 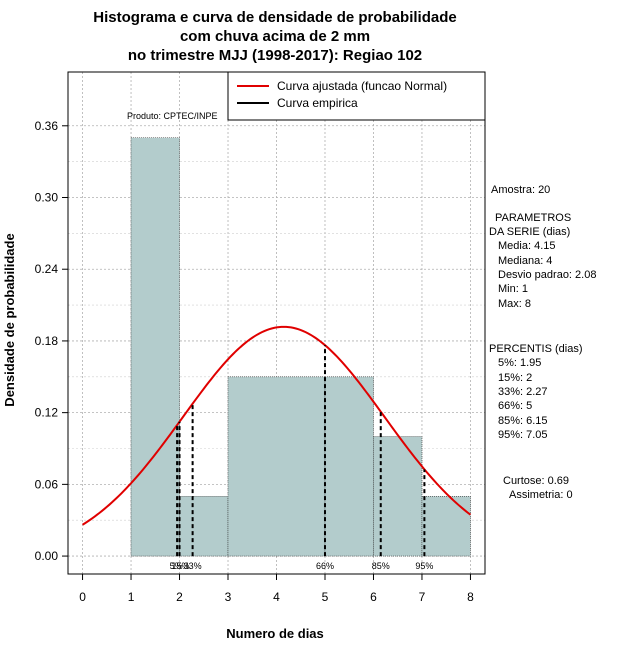 I want to click on stat-p15: 15%: 2, so click(x=515, y=378).